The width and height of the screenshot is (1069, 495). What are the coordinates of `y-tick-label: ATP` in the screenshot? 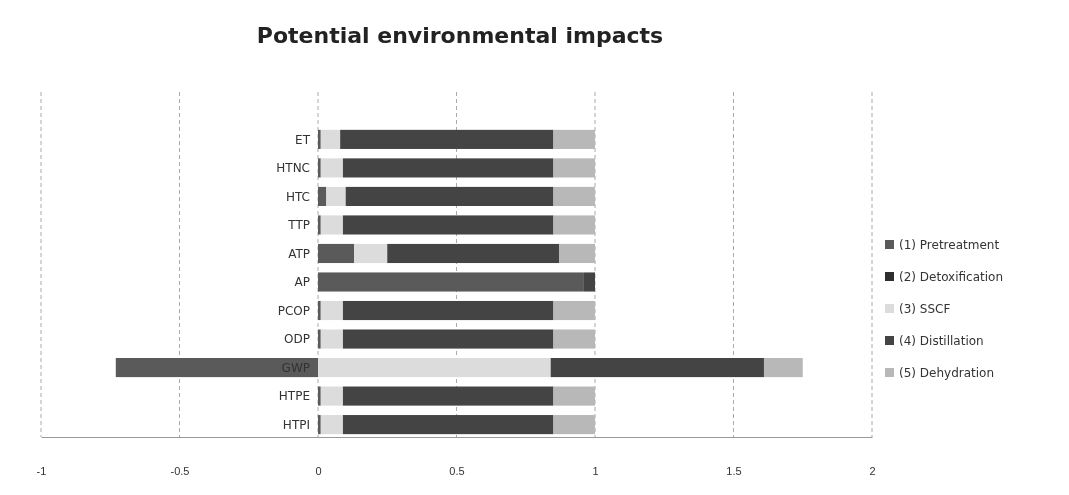 It's located at (299, 253).